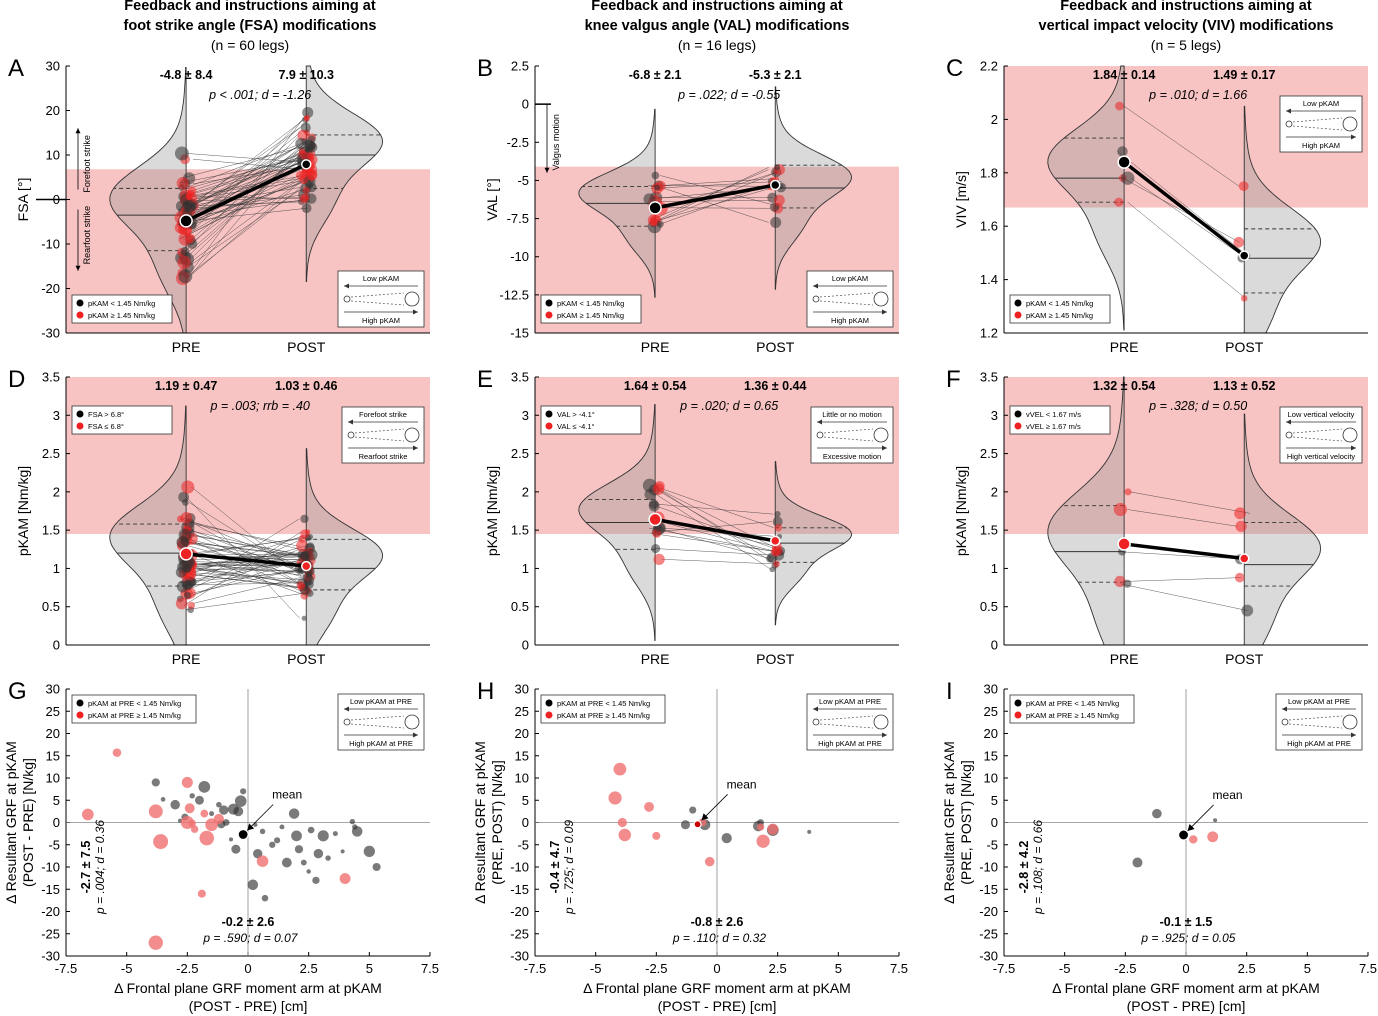 This screenshot has height=1016, width=1378. I want to click on I-x-pvalue: p = .925; d = 0.05, so click(1187, 938).